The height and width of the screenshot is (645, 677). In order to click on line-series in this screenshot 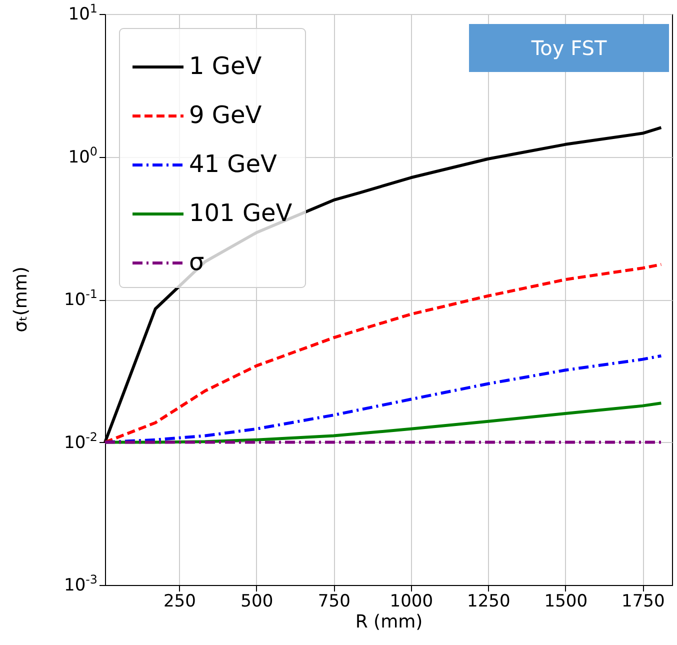, I will do `click(383, 399)`.